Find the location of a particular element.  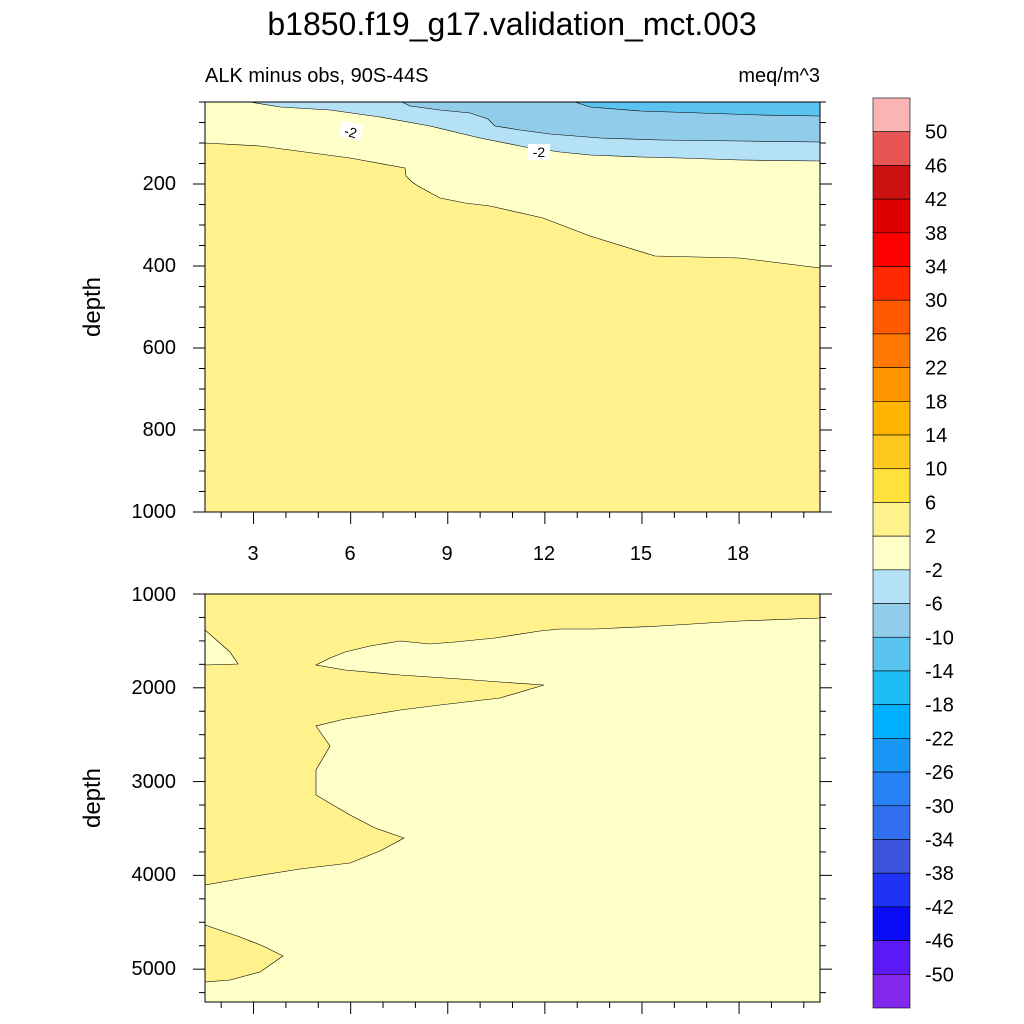

colorbar-label: -22 is located at coordinates (939, 739).